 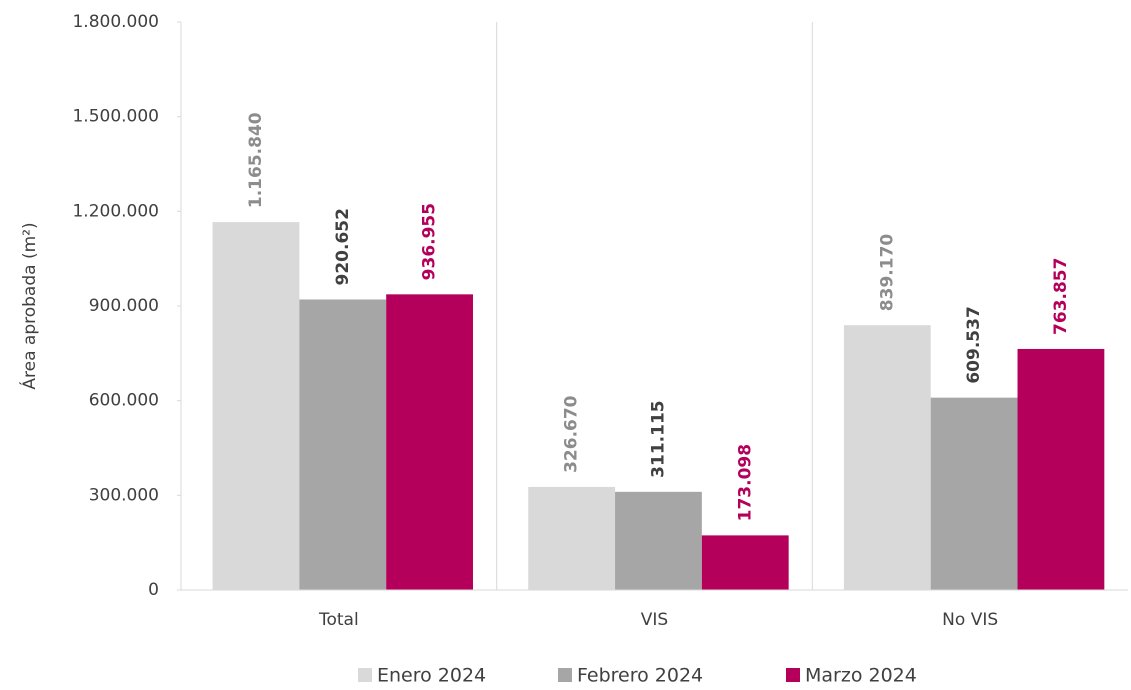 I want to click on y-tick-label: 1.800.000, so click(x=115, y=22).